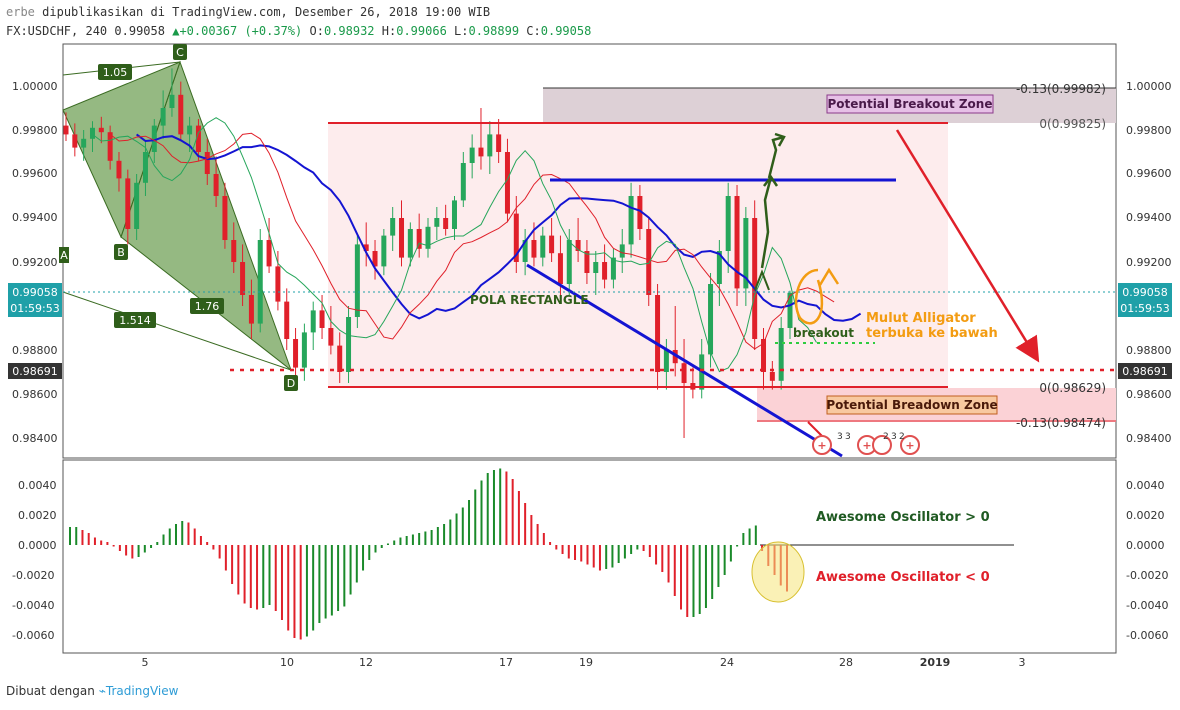  Describe the element at coordinates (57, 31) in the screenshot. I see `symbol-label: FX:USDCHF, 240` at that location.